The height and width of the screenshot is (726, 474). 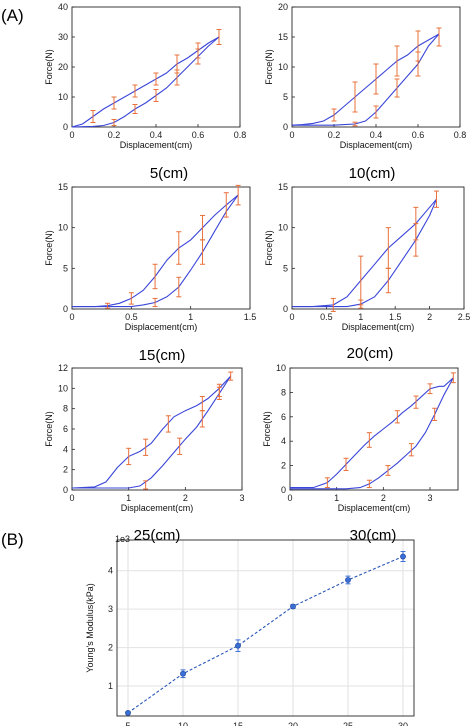 What do you see at coordinates (198, 135) in the screenshot?
I see `x-tick-label: 0.6` at bounding box center [198, 135].